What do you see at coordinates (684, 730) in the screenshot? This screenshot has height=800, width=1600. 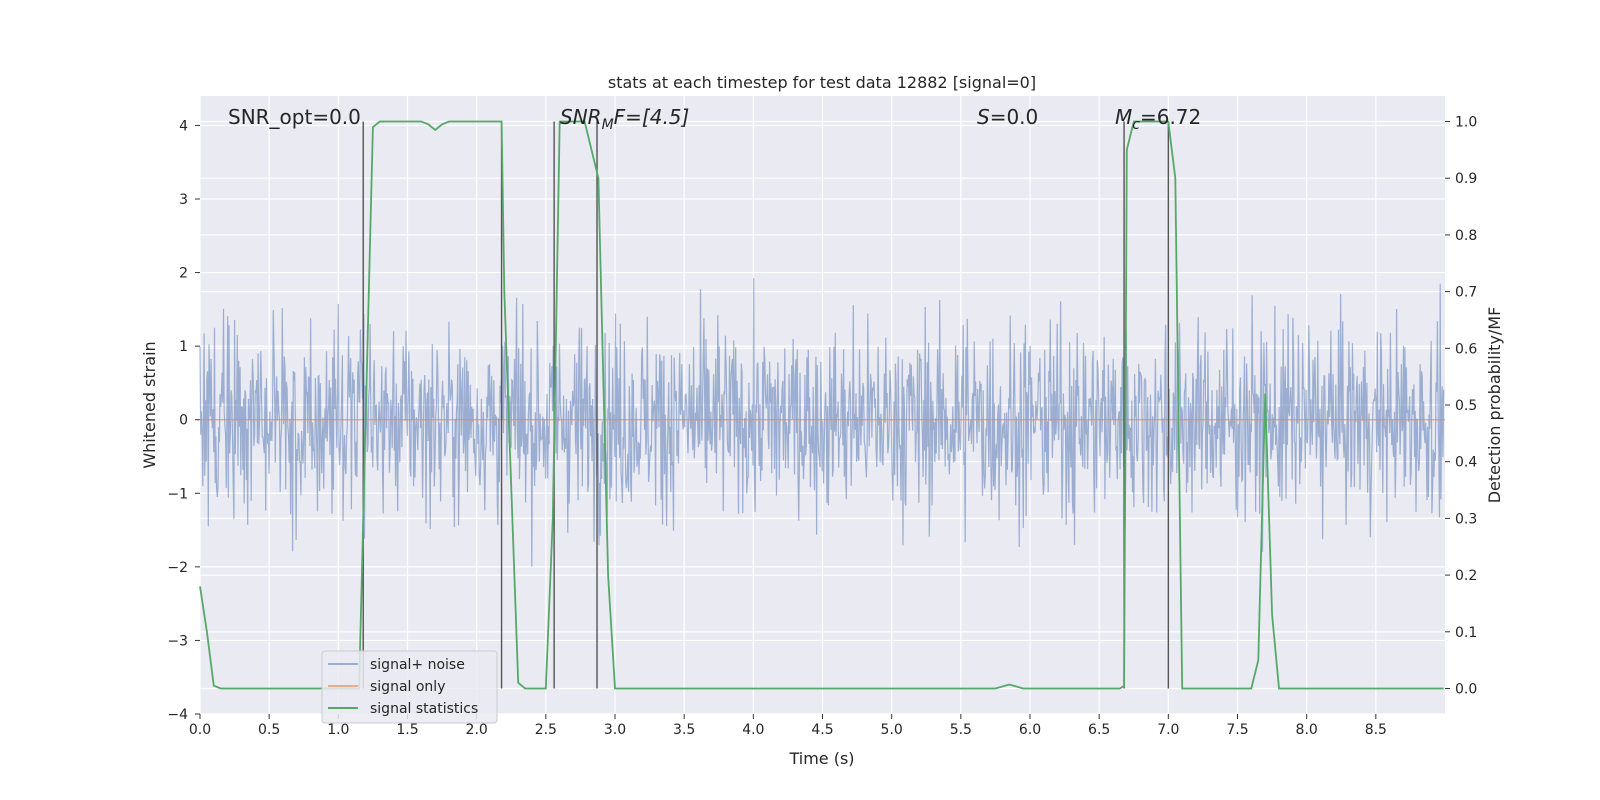 I see `x-tick-label: 3.5` at bounding box center [684, 730].